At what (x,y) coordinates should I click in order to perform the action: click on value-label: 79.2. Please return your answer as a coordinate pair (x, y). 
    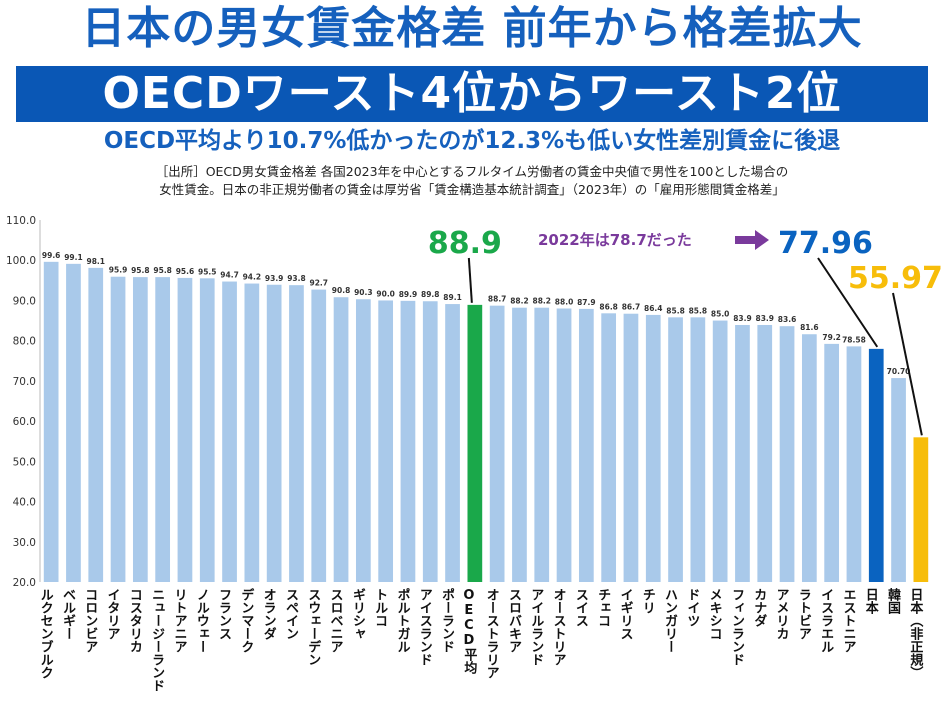
    Looking at the image, I should click on (831, 337).